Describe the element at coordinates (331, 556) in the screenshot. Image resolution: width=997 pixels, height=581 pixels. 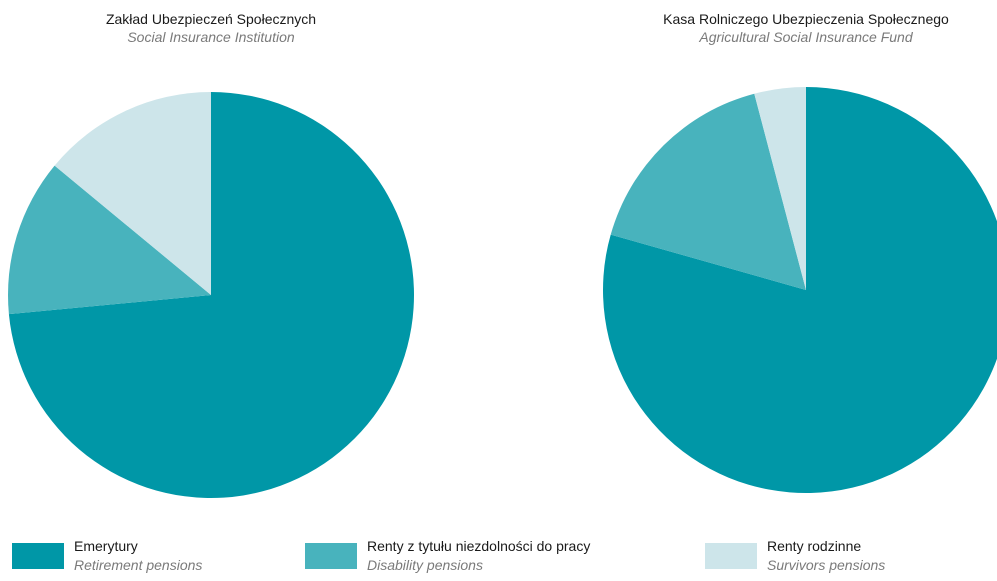
I see `legend-swatch-disability` at that location.